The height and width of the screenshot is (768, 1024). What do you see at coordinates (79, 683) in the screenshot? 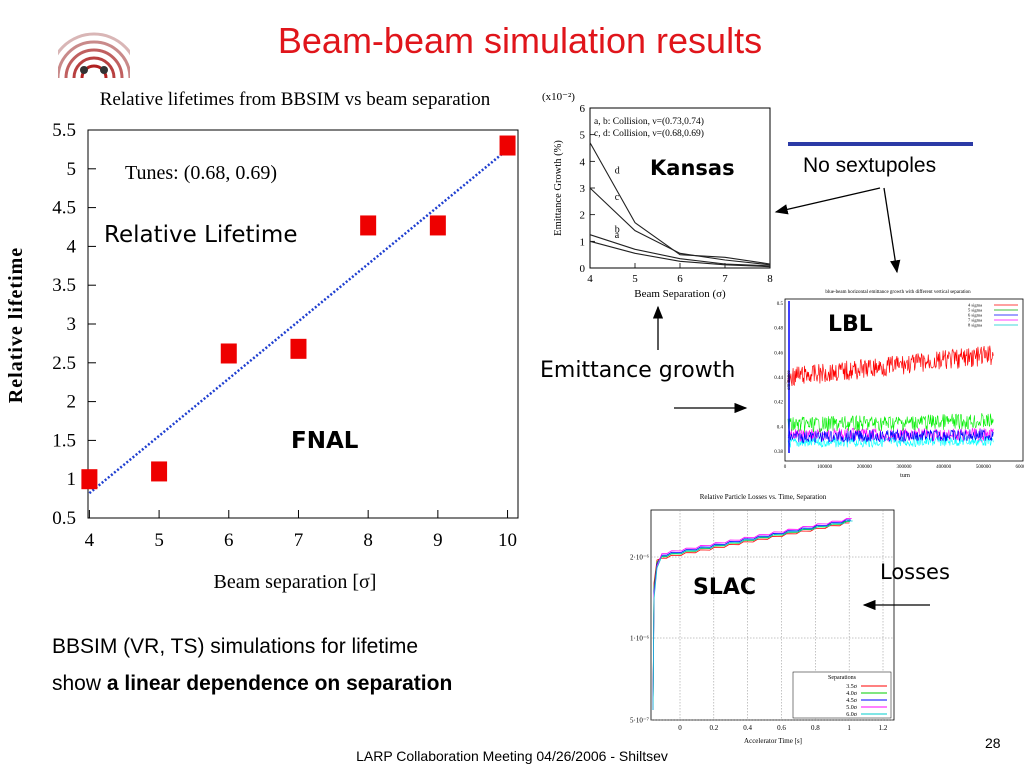
I see `caption-line-2-text: show` at bounding box center [79, 683].